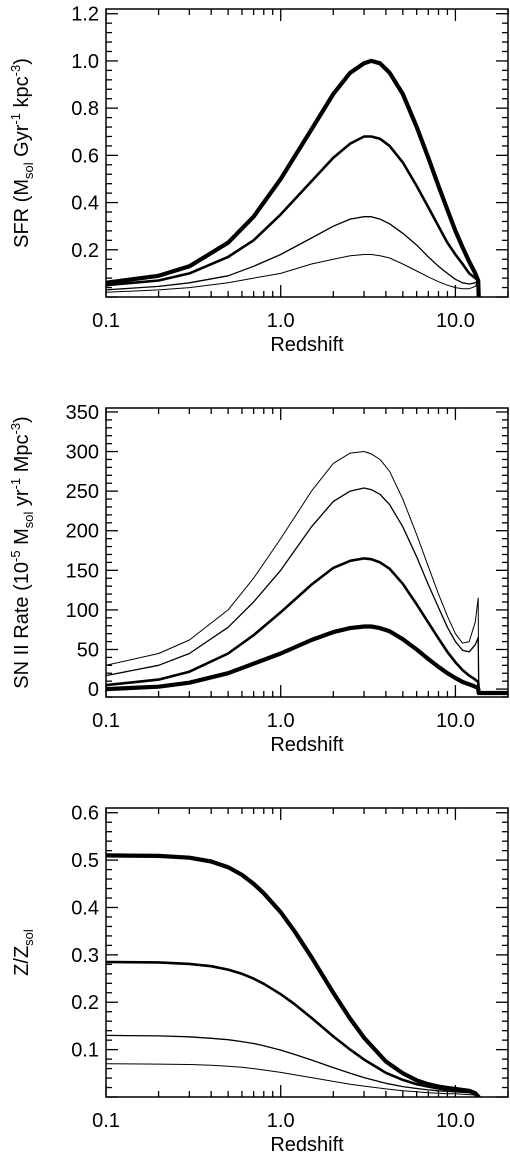  I want to click on y-tick-label: 250, so click(82, 492).